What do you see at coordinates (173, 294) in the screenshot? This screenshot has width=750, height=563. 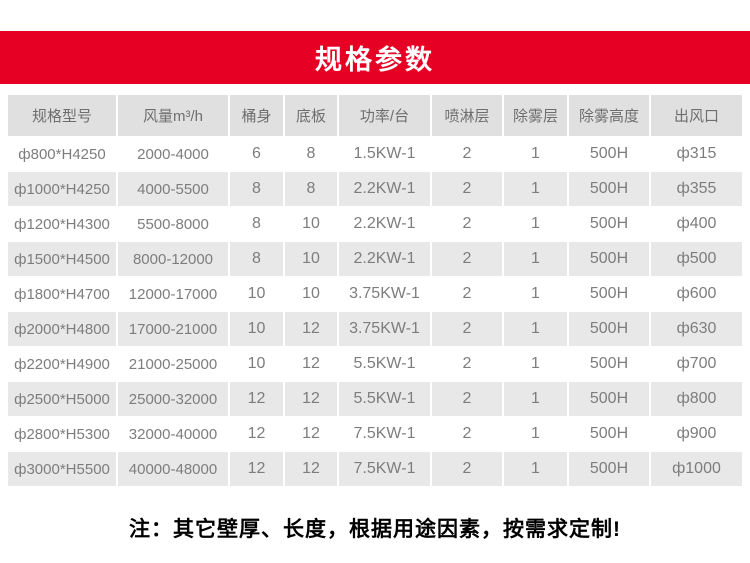 I see `table-cell: 12000-17000` at bounding box center [173, 294].